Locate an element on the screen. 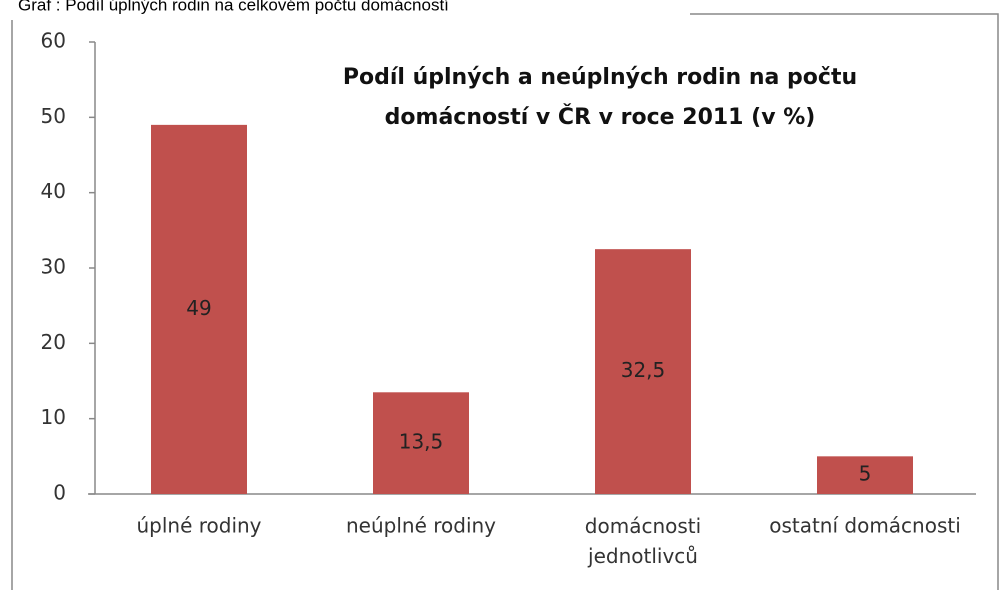 The height and width of the screenshot is (590, 1002). x-tick-label: neúplné rodiny is located at coordinates (421, 526).